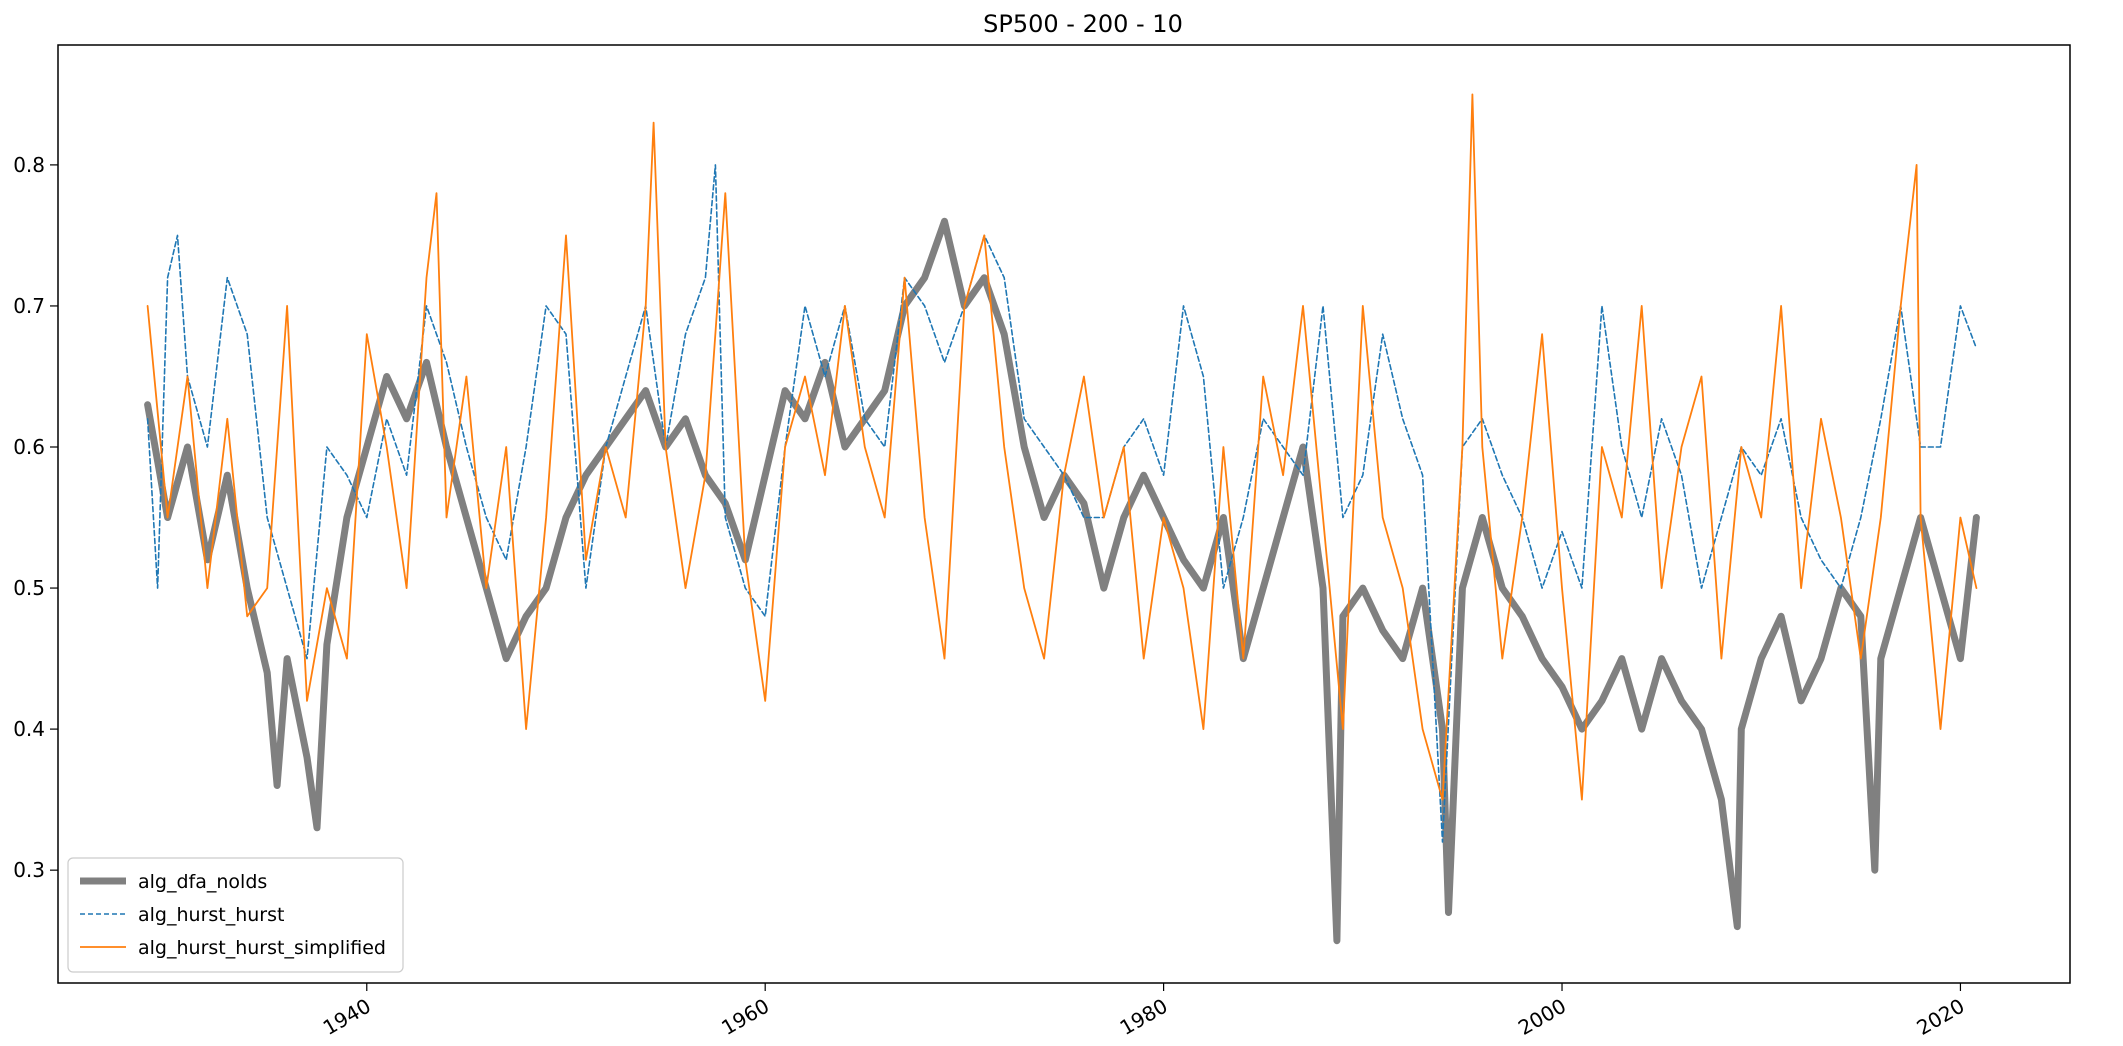 This screenshot has width=2123, height=1046. Describe the element at coordinates (35, 517) in the screenshot. I see `y-axis: 0.3 0.4 0.5 0.6 0.7 0.8` at that location.